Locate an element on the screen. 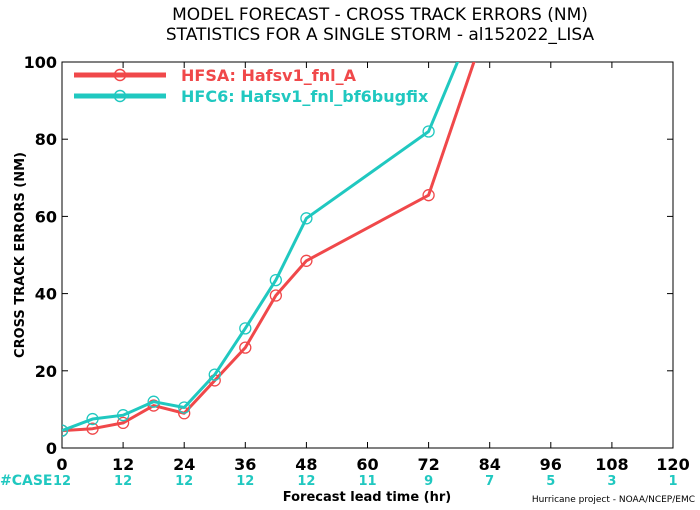  y-axis-label: CROSS TRACK ERRORS (NM) is located at coordinates (20, 255).